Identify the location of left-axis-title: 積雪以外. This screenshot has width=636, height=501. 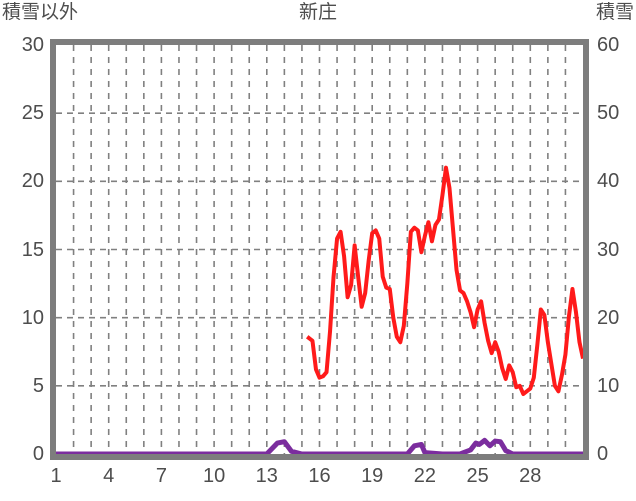
(40, 12).